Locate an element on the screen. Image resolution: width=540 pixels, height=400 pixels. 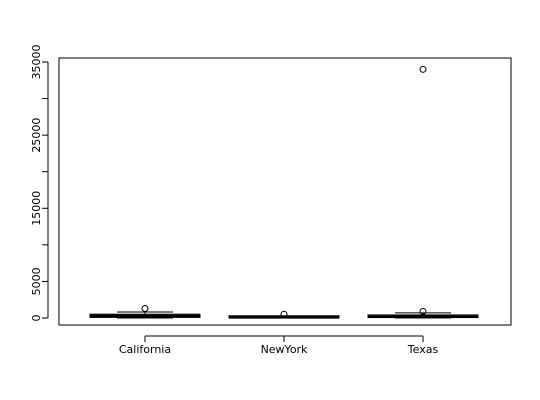
y-axis: 0 5000 15000 25000 35000 is located at coordinates (39, 183).